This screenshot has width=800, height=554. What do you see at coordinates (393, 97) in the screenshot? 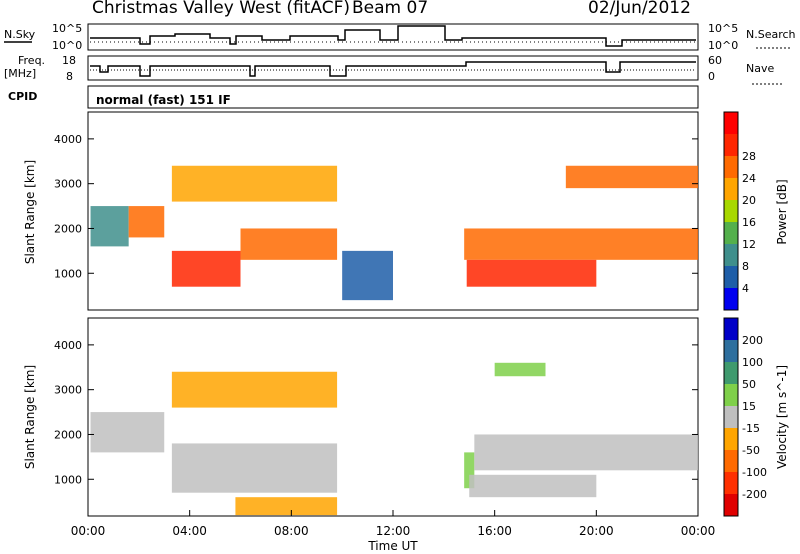
I see `cpid-strip-frame` at bounding box center [393, 97].